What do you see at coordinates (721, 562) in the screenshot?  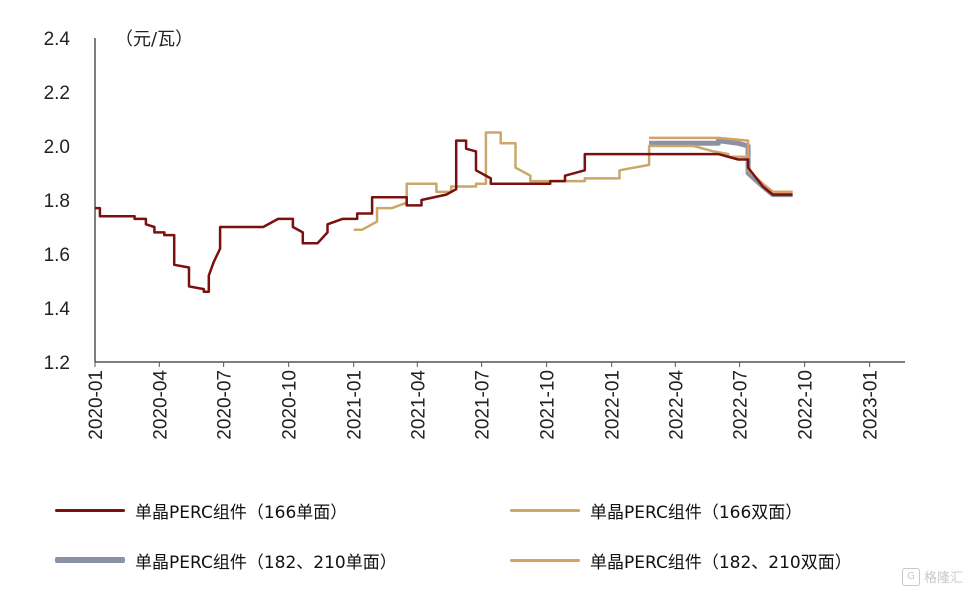 I see `legend-label: 单晶PERC组件（182、210双面）` at bounding box center [721, 562].